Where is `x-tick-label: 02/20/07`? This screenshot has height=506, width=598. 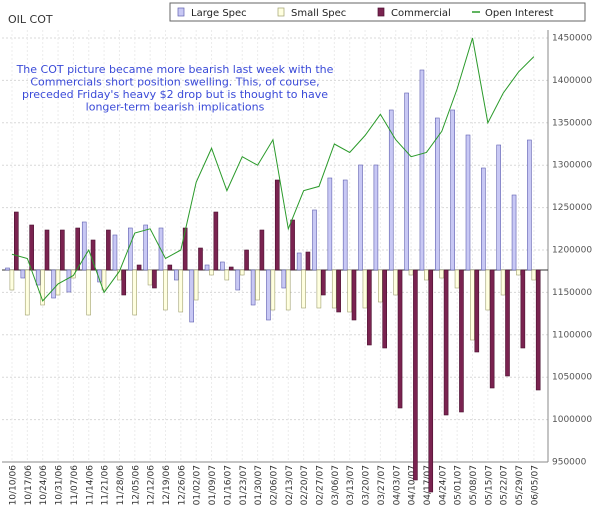
x-tick-label: 02/20/07 is located at coordinates (305, 485).